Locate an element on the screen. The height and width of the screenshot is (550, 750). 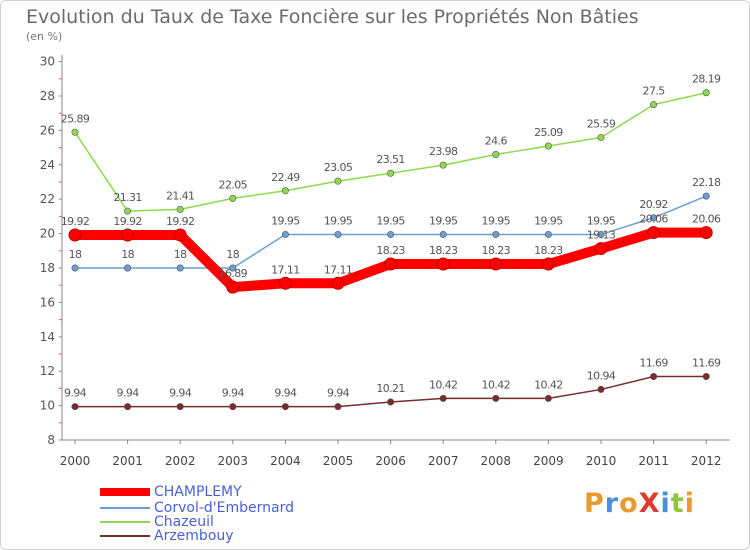
x-tick-label: 2009 is located at coordinates (548, 461).